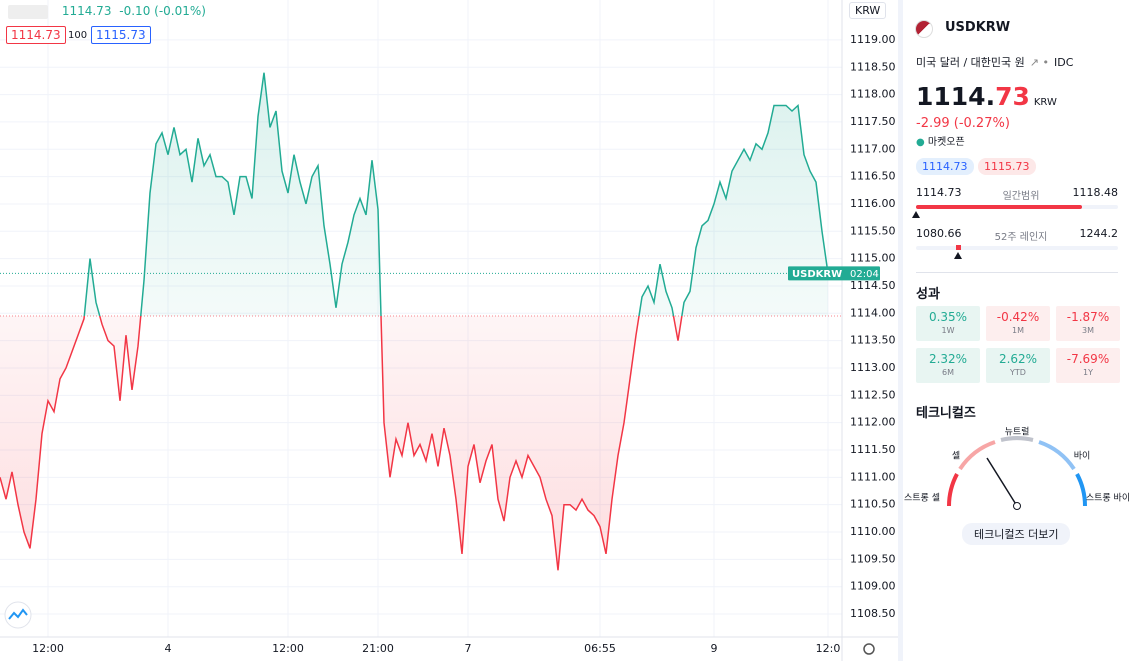  I want to click on y-tick-label: 1110.50, so click(873, 504).